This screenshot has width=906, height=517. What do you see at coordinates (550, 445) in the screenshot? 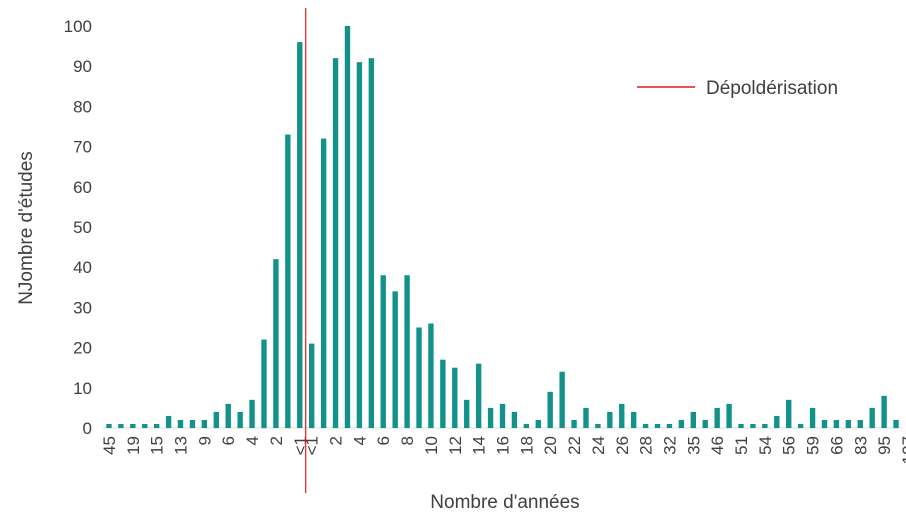
I see `x-tick-label: 20` at bounding box center [550, 445].